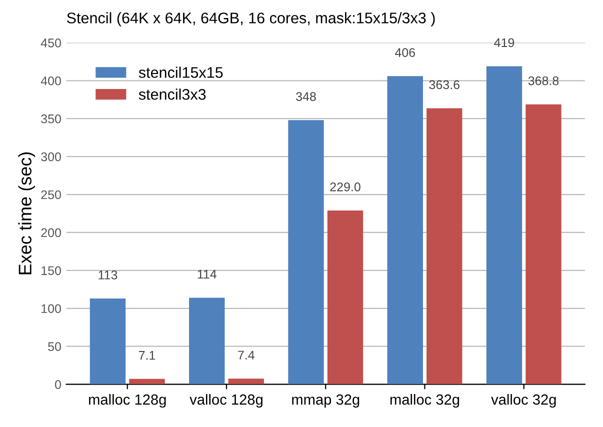  What do you see at coordinates (306, 96) in the screenshot?
I see `data-label: 348` at bounding box center [306, 96].